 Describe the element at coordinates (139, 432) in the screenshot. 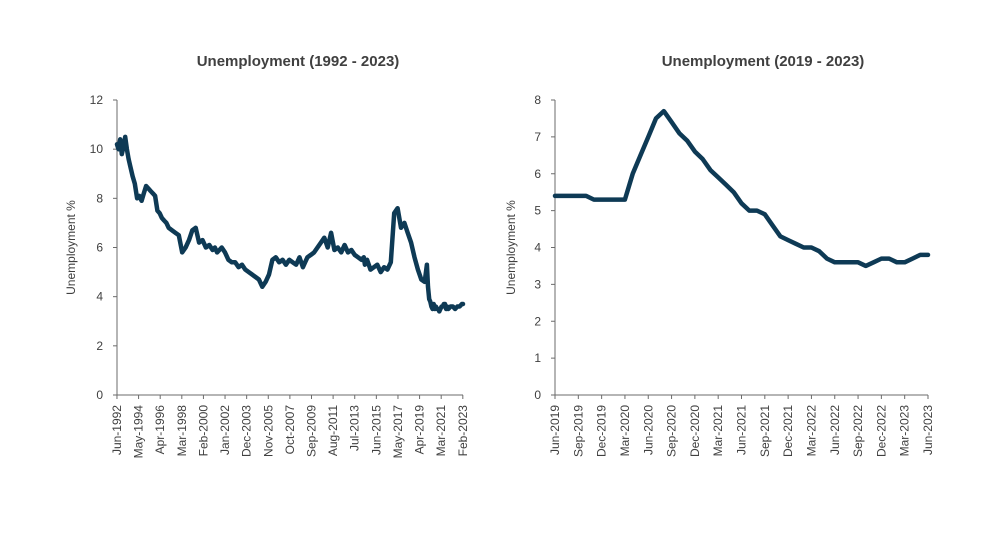

I see `chart-1992-x-tick-label: May-1994` at that location.